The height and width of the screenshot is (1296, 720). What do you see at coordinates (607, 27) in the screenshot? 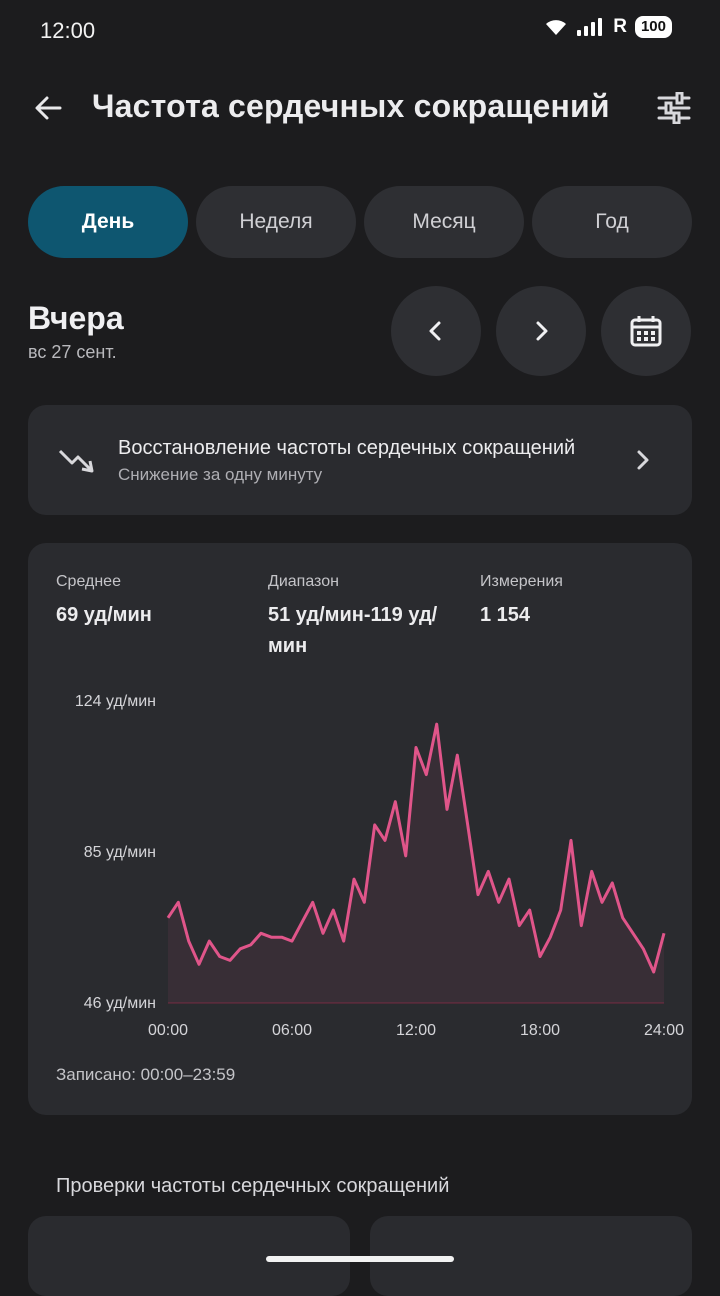
I see `status-icons: R 100` at bounding box center [607, 27].